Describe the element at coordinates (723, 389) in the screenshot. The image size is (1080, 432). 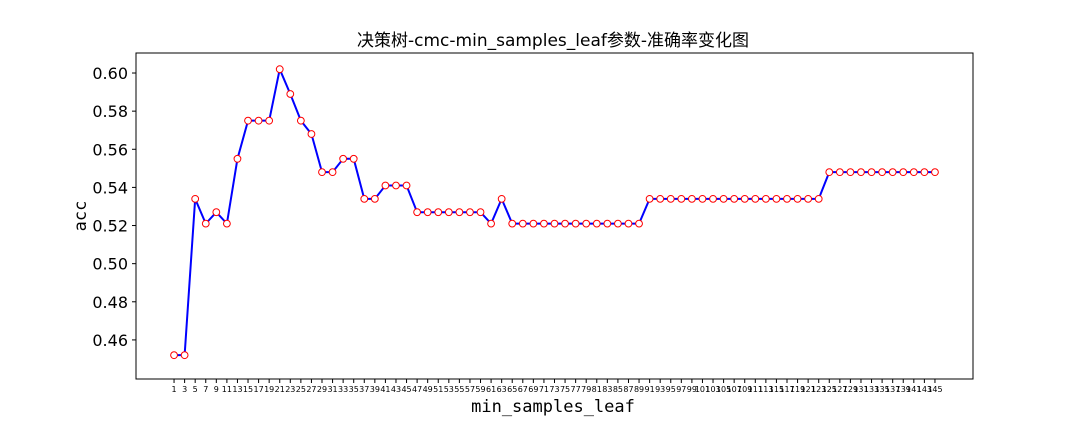
I see `x-tick-label: 105` at that location.